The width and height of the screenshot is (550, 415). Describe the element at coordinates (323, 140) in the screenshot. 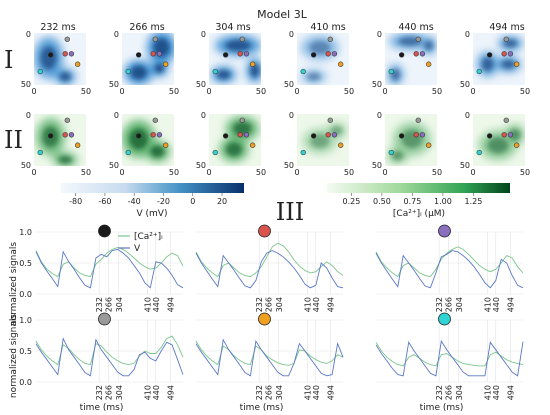

I see `calcium-map` at that location.